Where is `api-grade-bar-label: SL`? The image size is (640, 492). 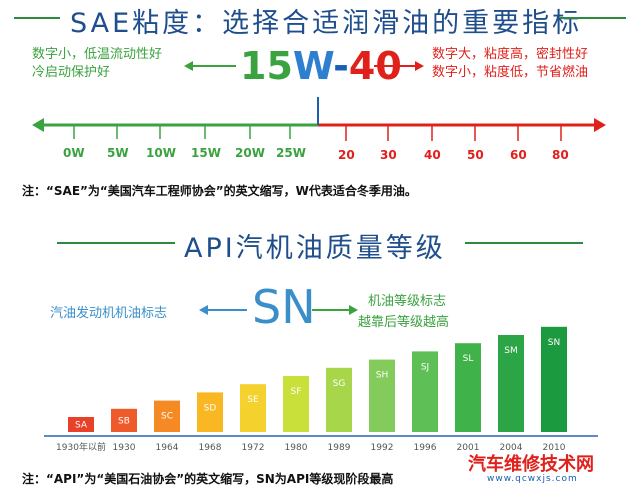 api-grade-bar-label: SL is located at coordinates (468, 359).